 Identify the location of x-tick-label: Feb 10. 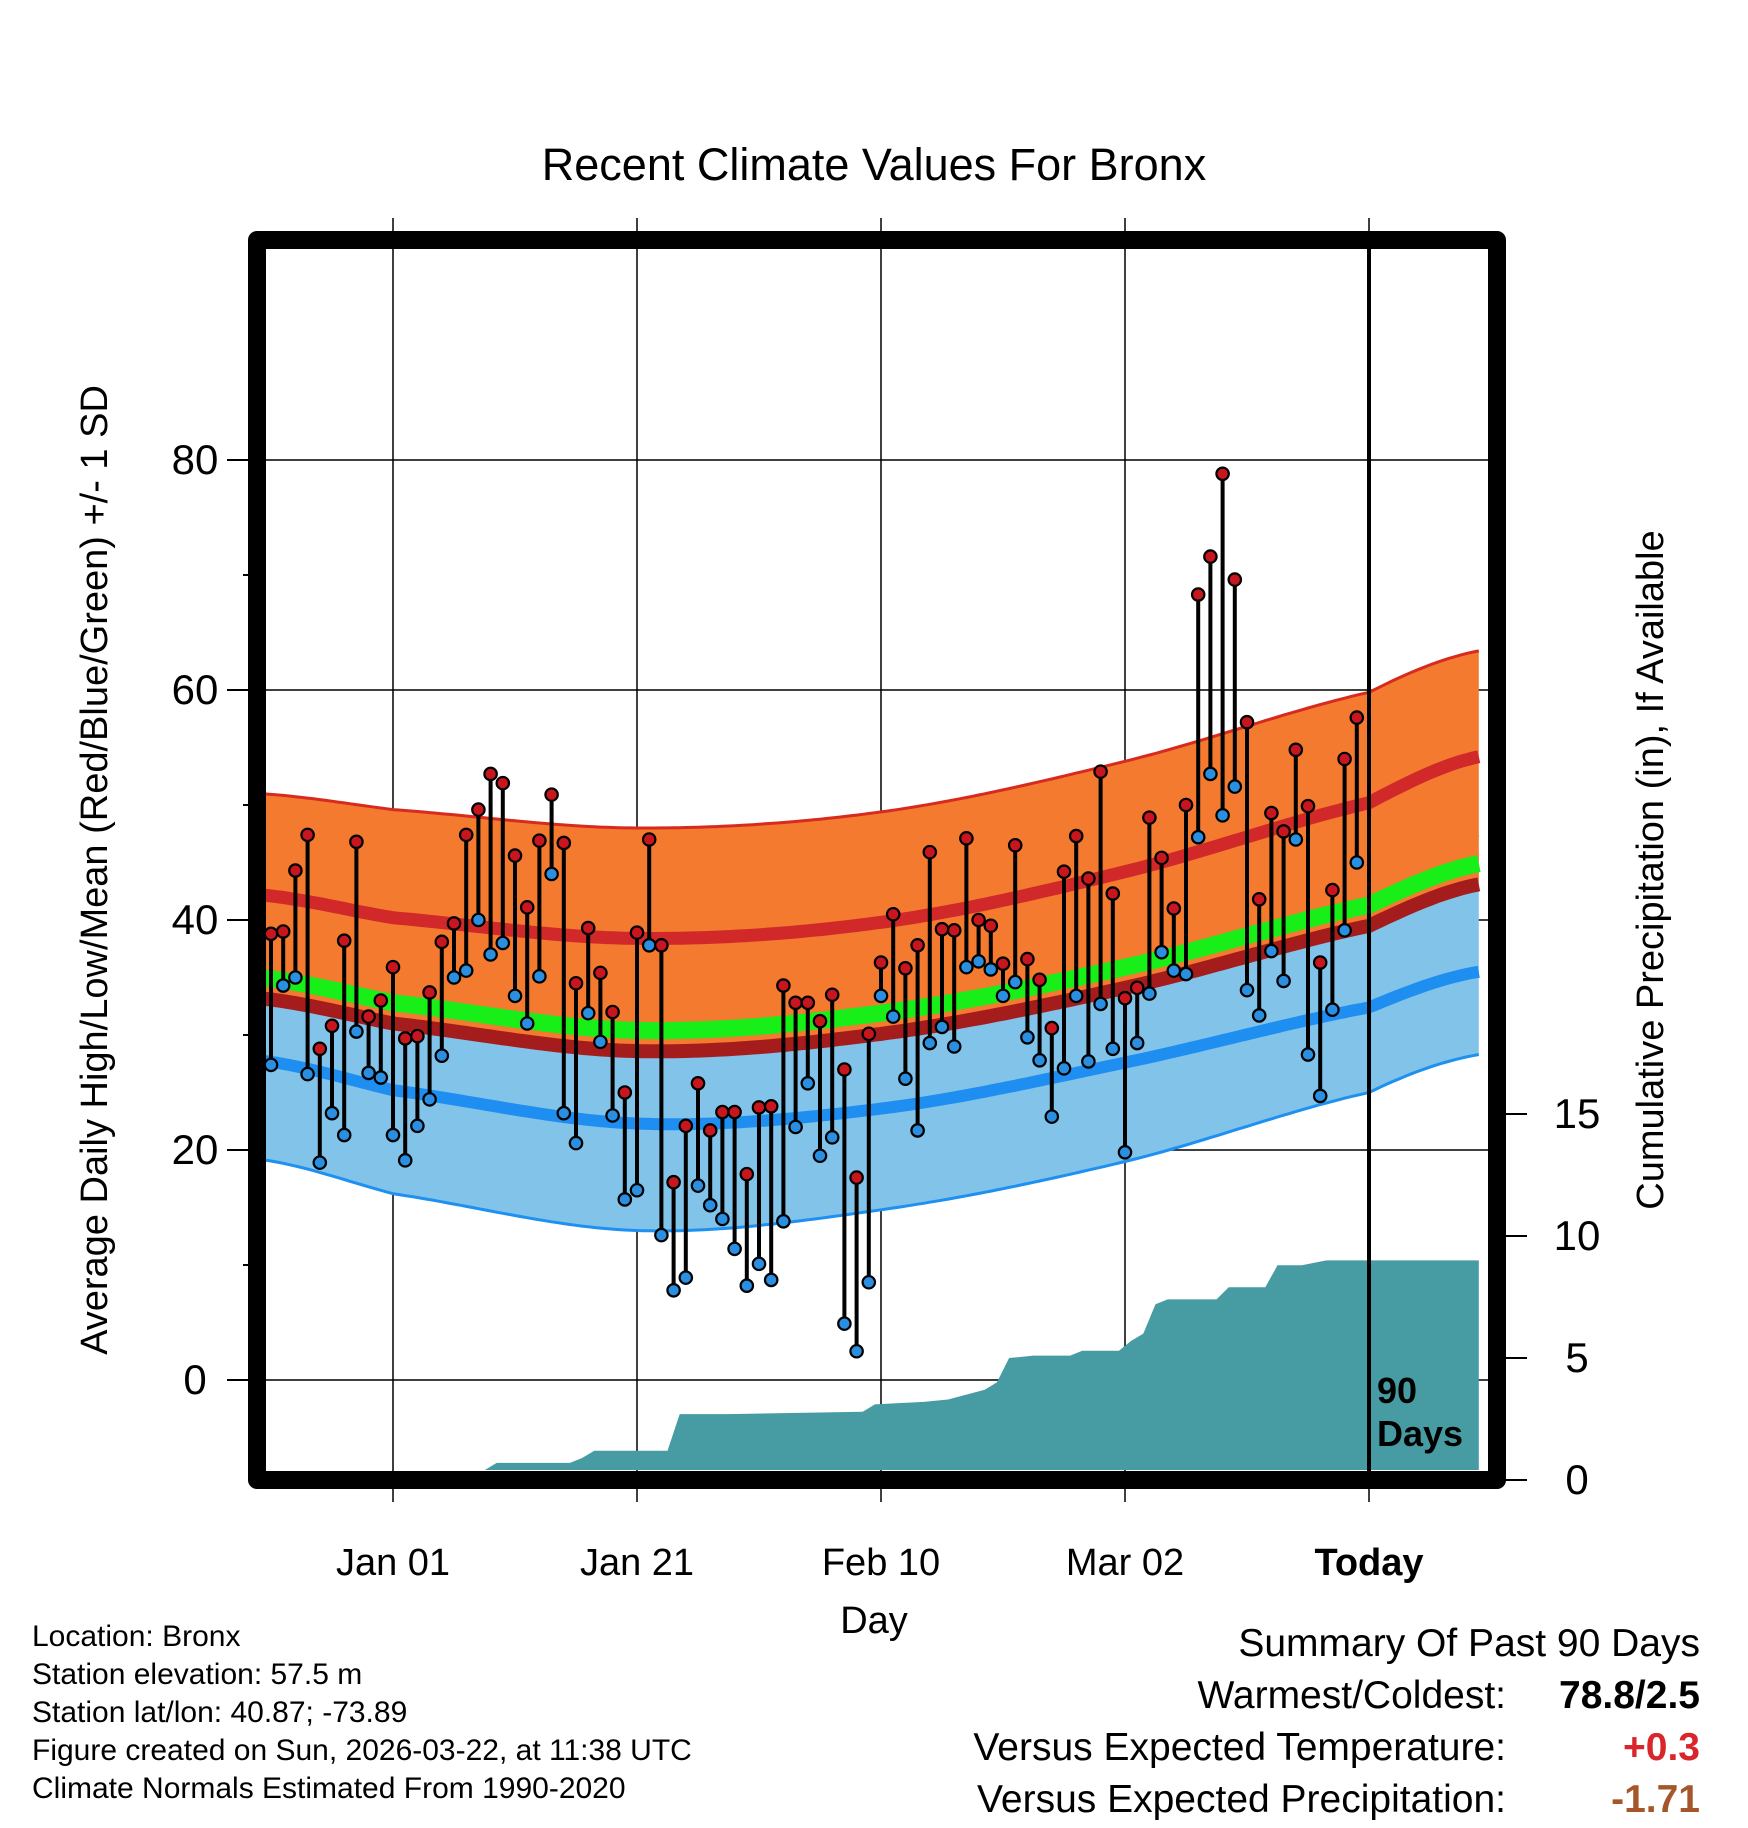
(881, 1563).